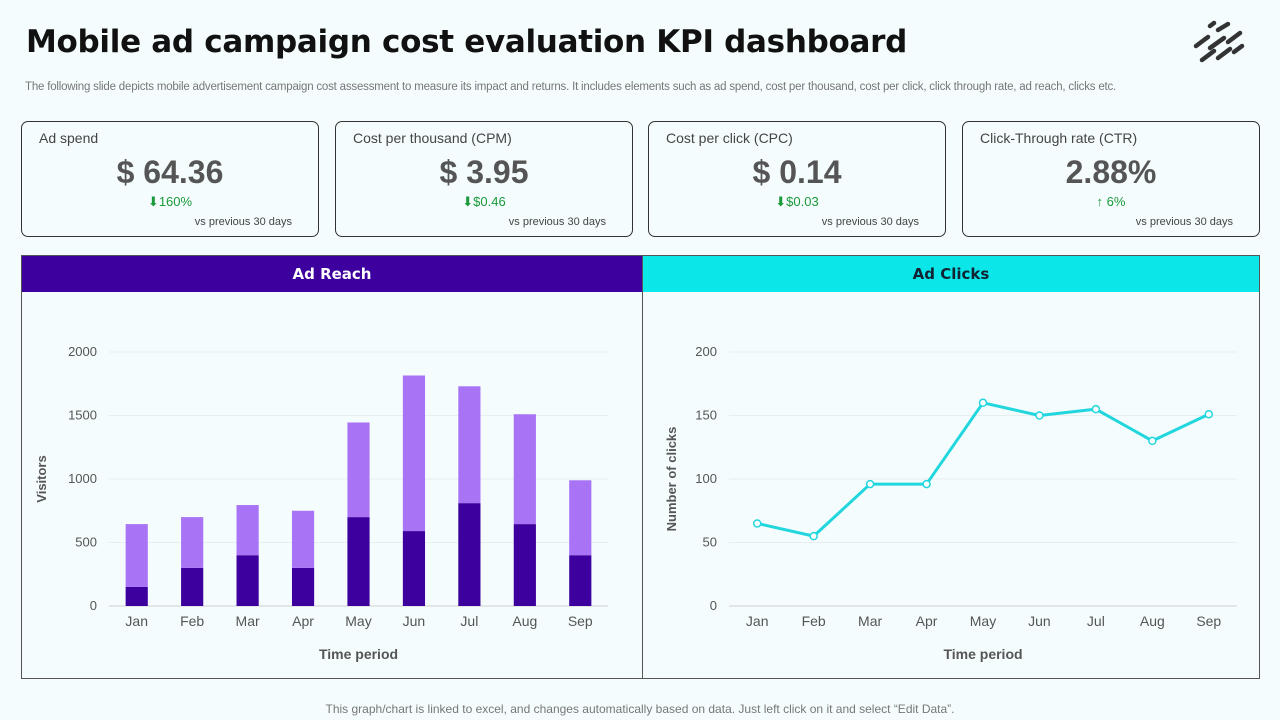 This screenshot has height=720, width=1280. Describe the element at coordinates (1111, 201) in the screenshot. I see `kpi-change: ↑ 6%` at that location.